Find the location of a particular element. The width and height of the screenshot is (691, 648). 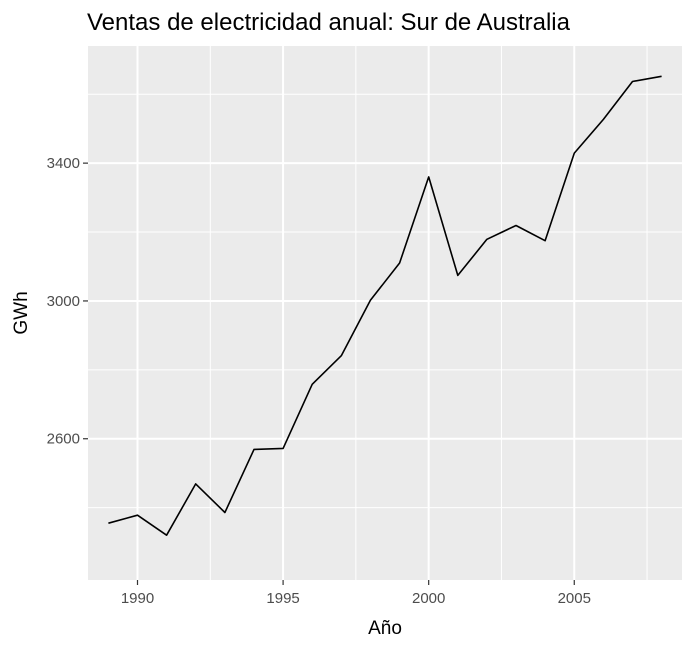

y-axis: 2600 3000 3400 is located at coordinates (67, 301).